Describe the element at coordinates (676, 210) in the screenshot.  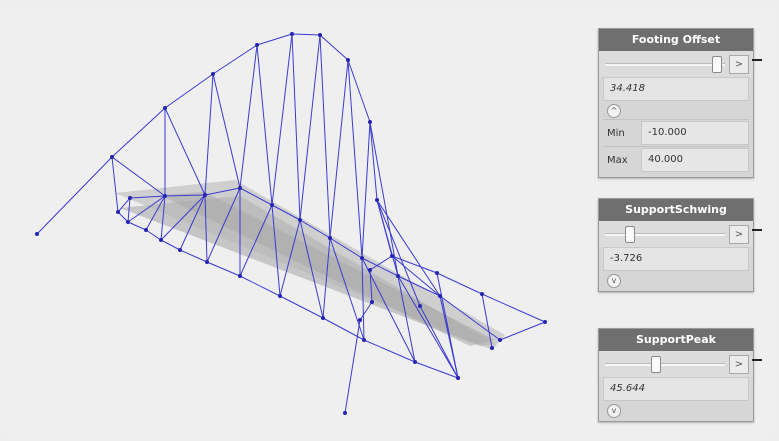
I see `node-title: SupportSchwing` at that location.